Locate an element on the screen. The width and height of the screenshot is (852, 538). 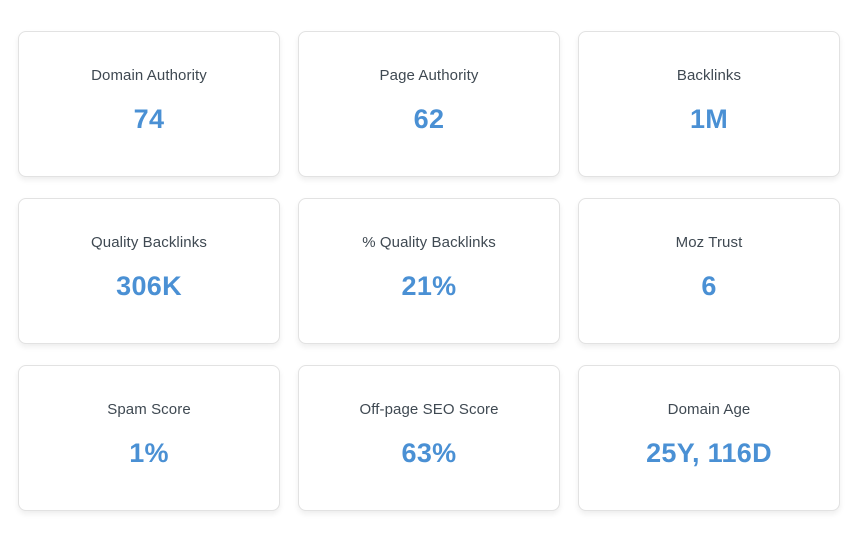
metric-value: 1M is located at coordinates (709, 119).